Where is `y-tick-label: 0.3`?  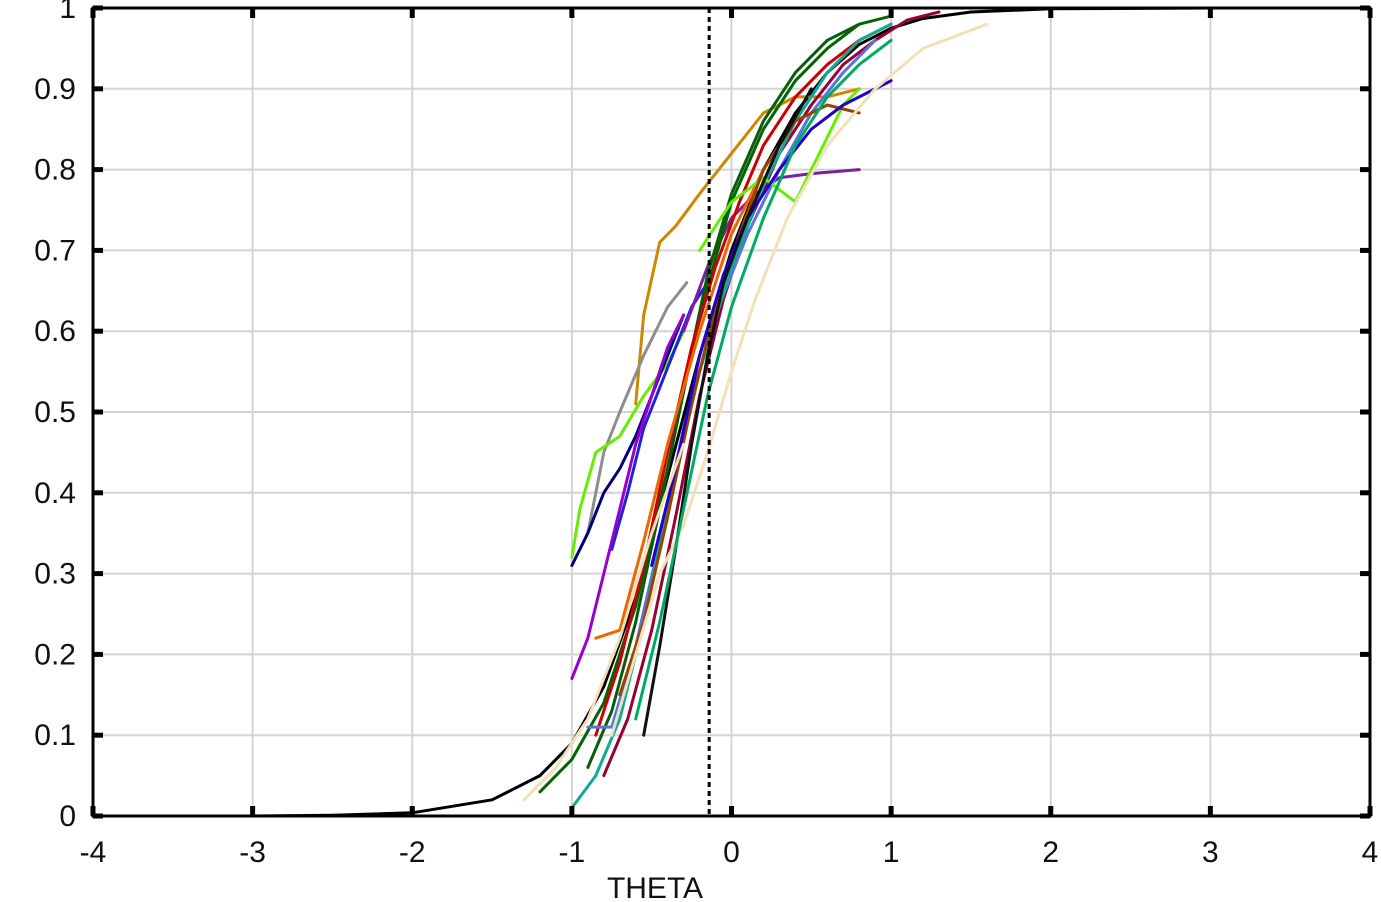
y-tick-label: 0.3 is located at coordinates (55, 574).